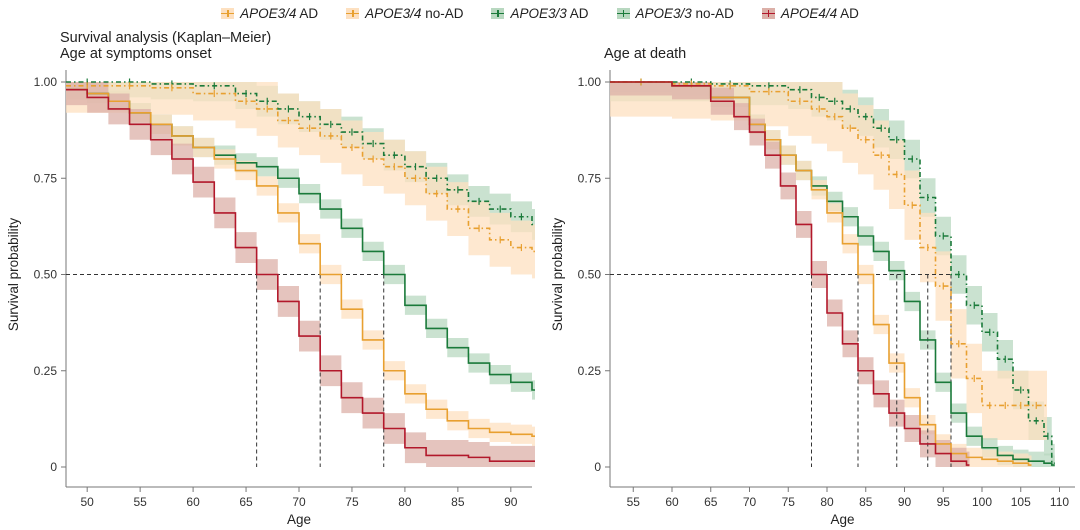 The image size is (1080, 530). I want to click on legend-label: APOE3/3 no-AD, so click(684, 13).